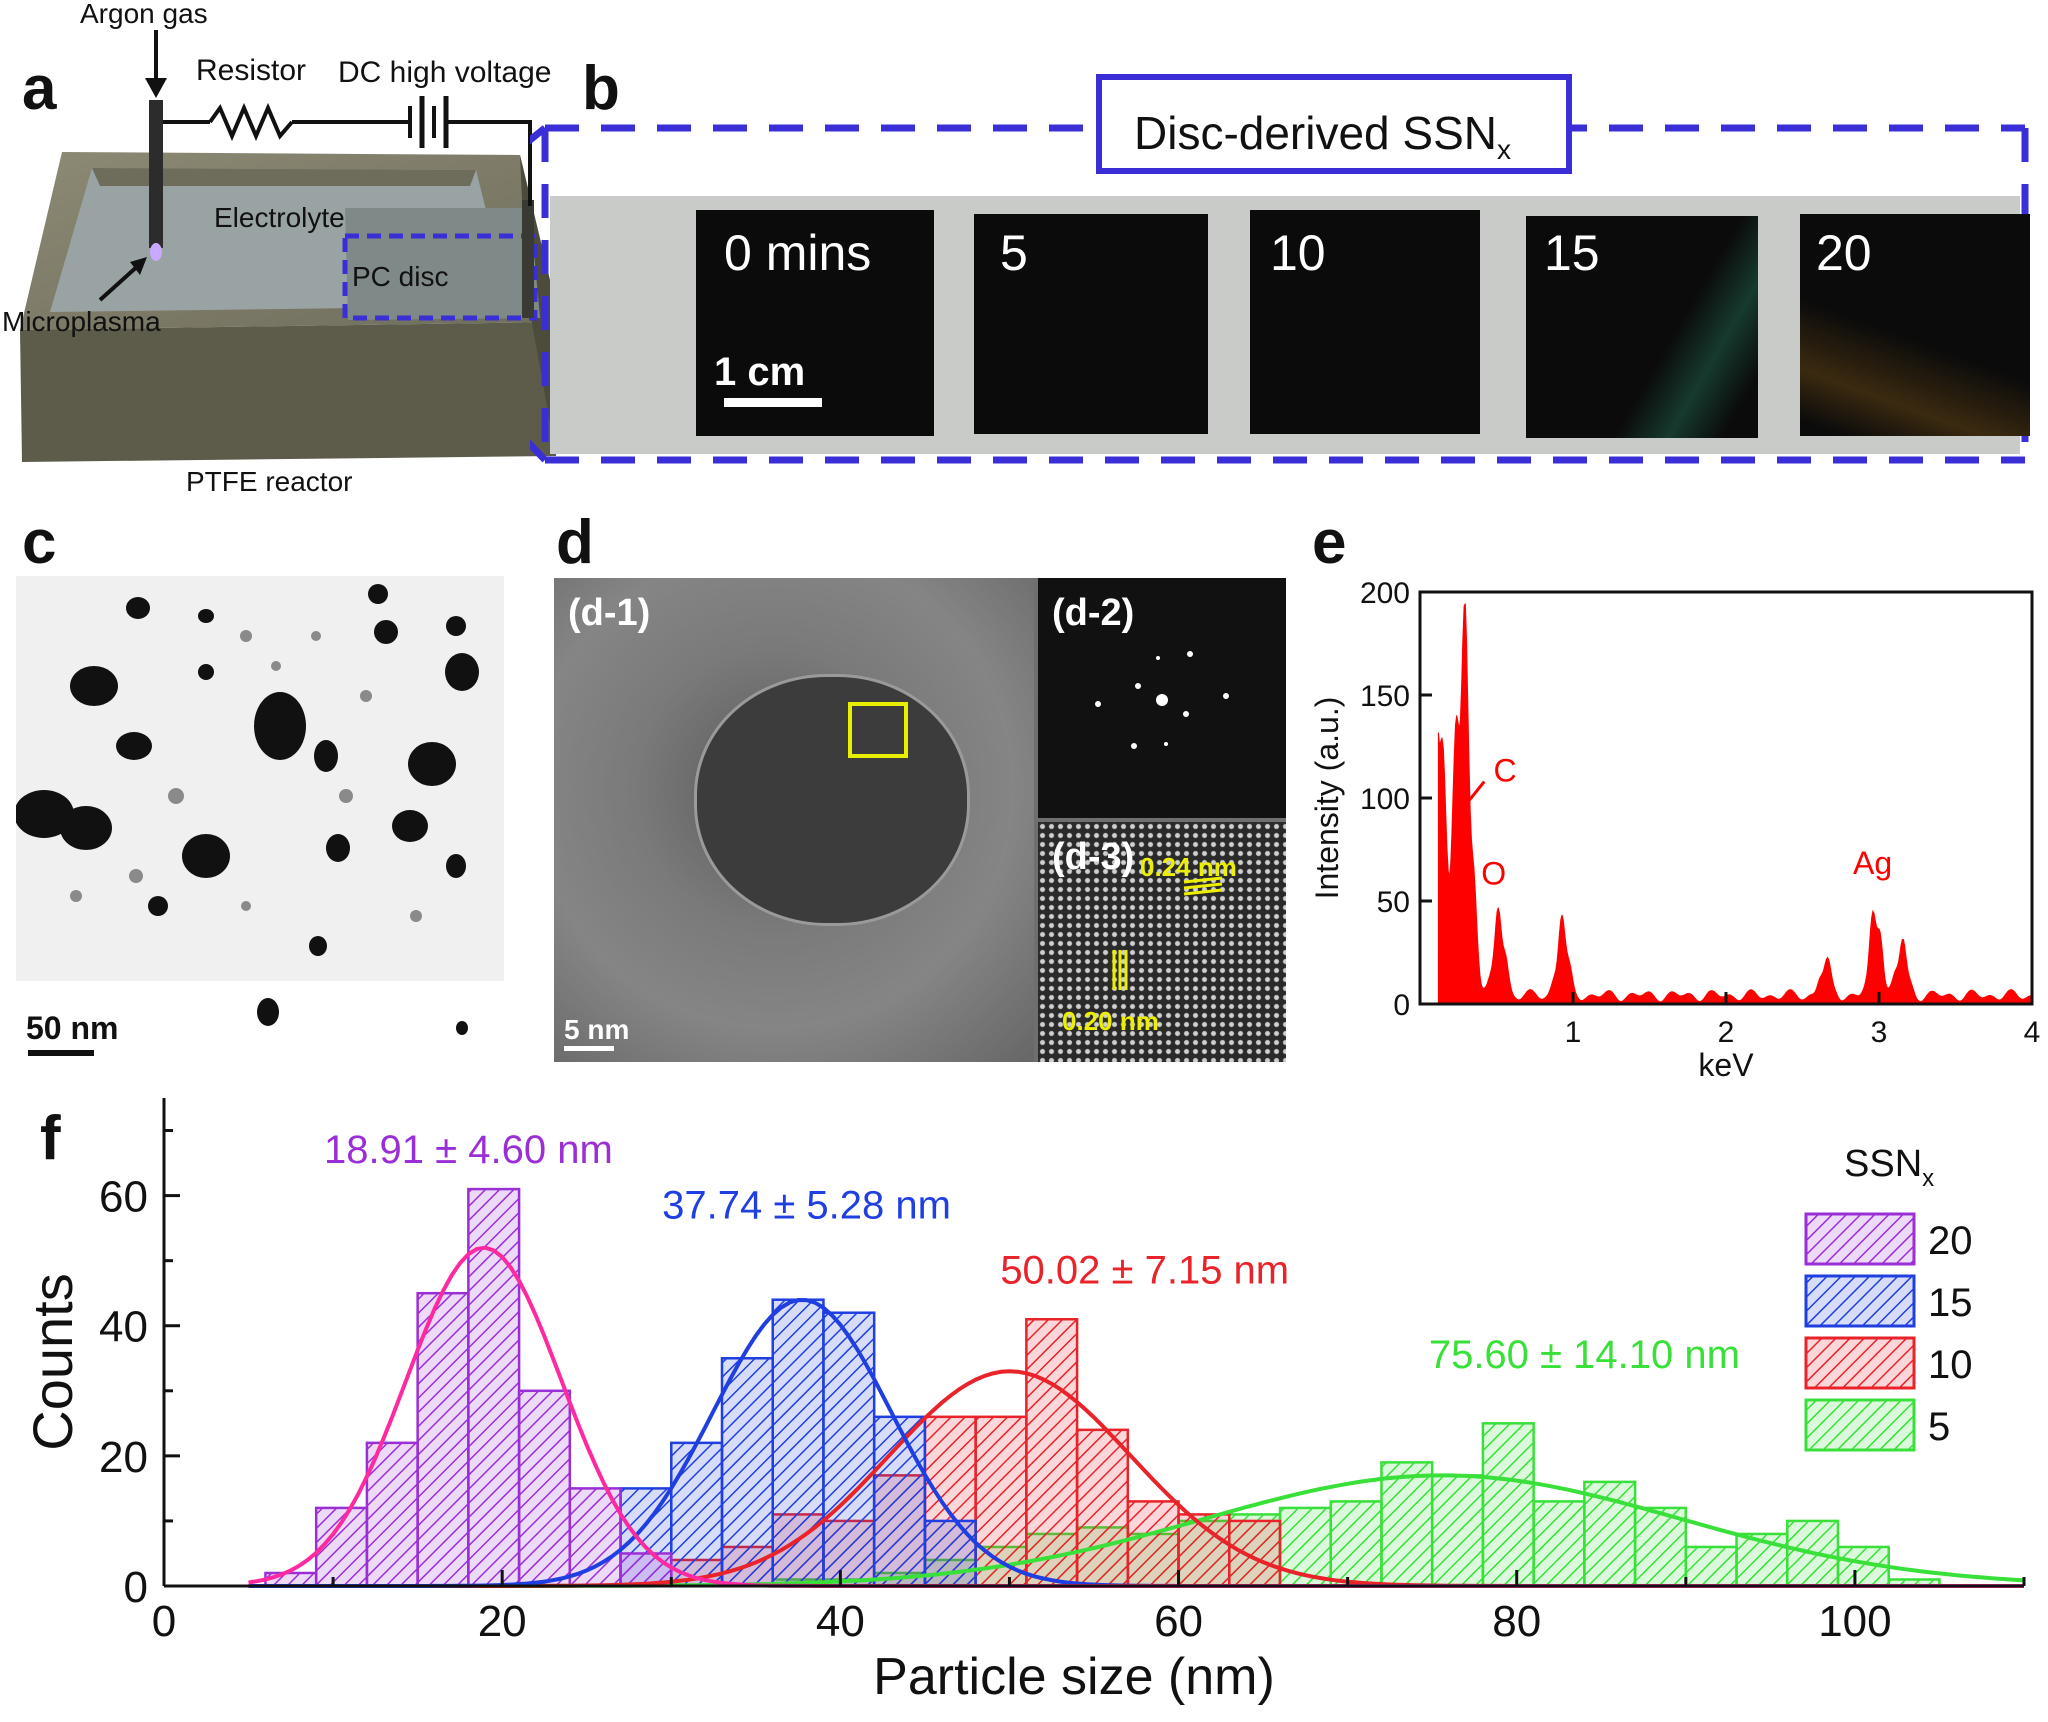  Describe the element at coordinates (123, 1327) in the screenshot. I see `hist-y-tick-label: 40` at that location.